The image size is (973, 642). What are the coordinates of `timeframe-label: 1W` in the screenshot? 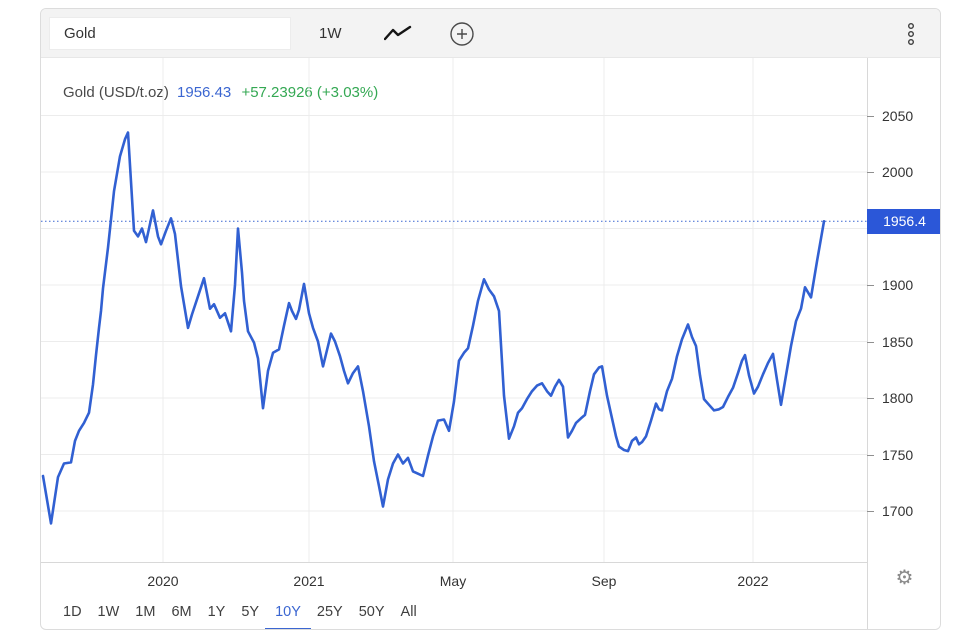 It's located at (330, 33).